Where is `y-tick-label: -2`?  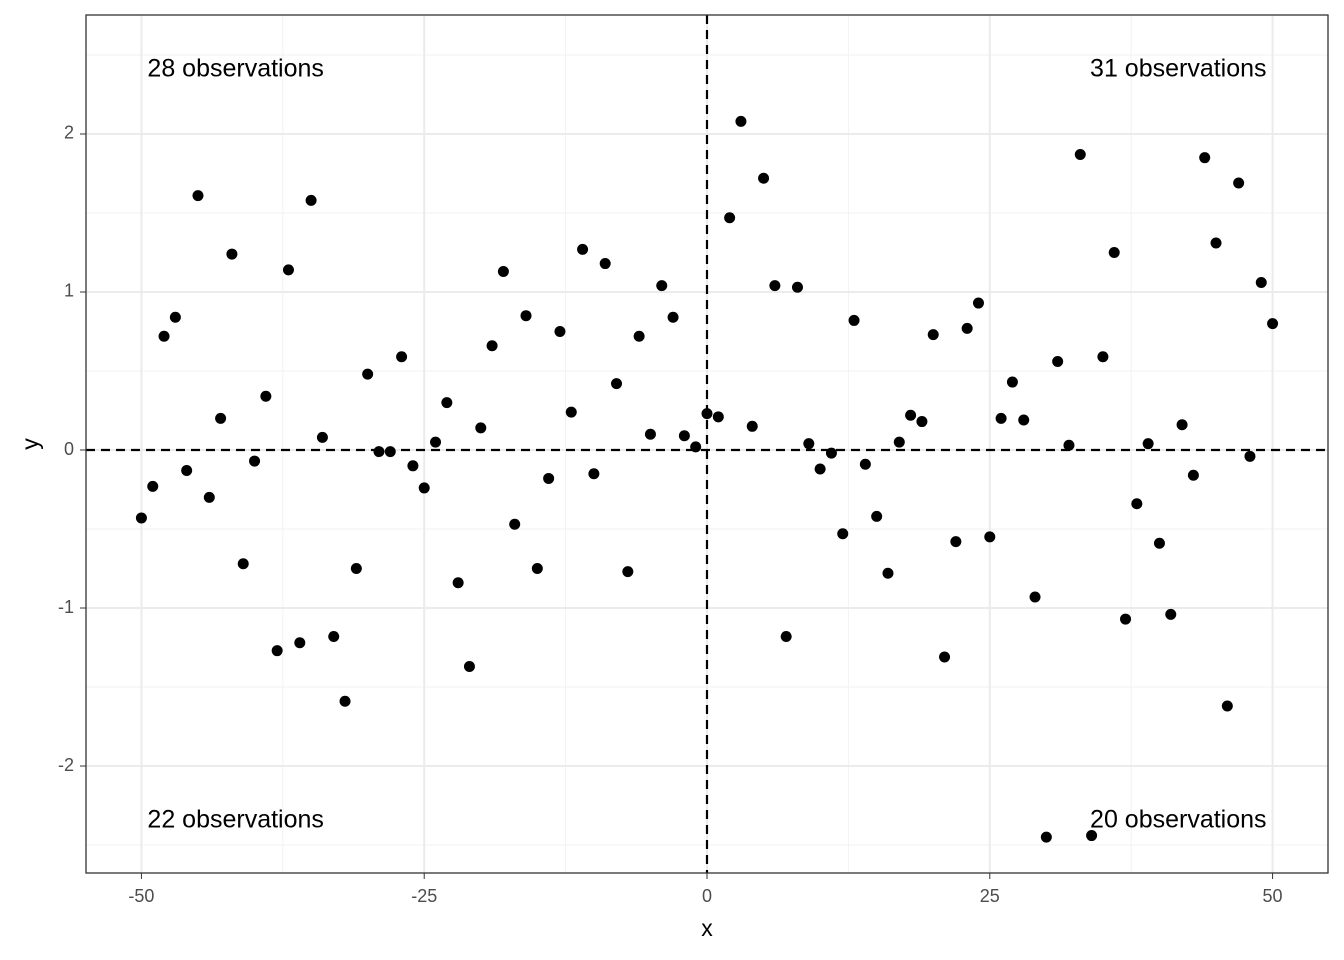
y-tick-label: -2 is located at coordinates (66, 765).